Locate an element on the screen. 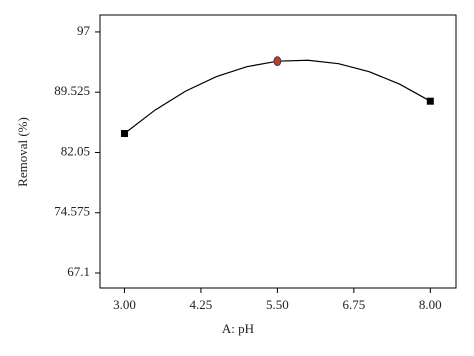 The height and width of the screenshot is (356, 474). x-tick-label: 3.00 is located at coordinates (124, 304).